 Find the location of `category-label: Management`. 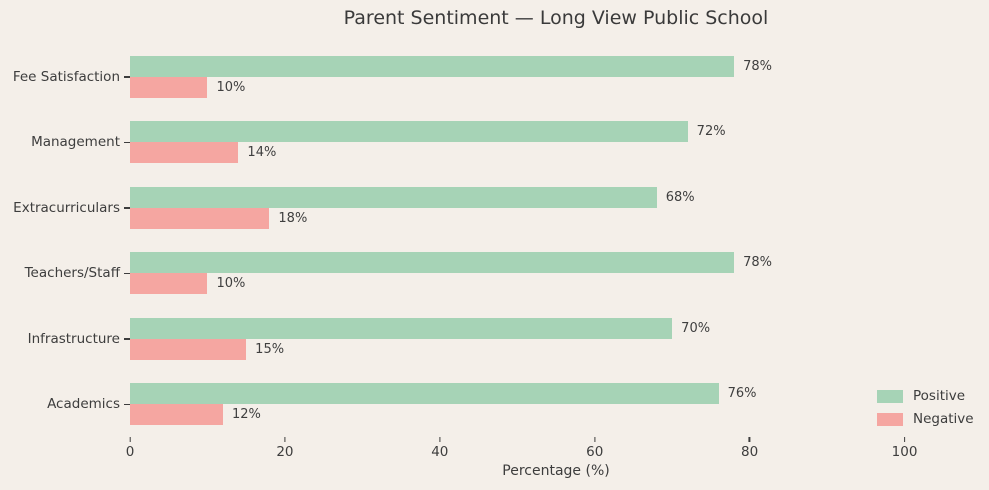

category-label: Management is located at coordinates (75, 142).